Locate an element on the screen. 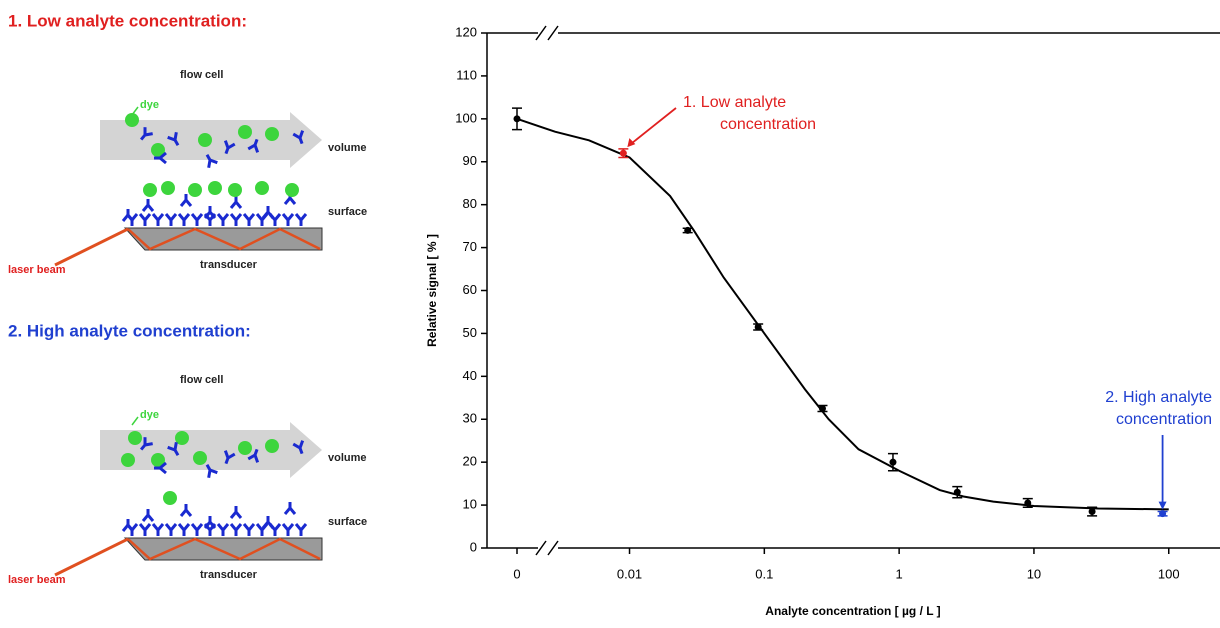  y-tick-label: 90 is located at coordinates (470, 160).